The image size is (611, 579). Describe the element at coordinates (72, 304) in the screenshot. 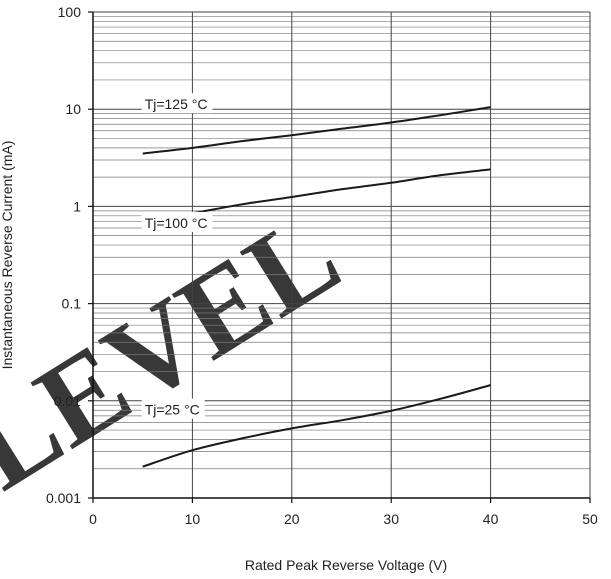

I see `y-tick-label: 0.1` at that location.